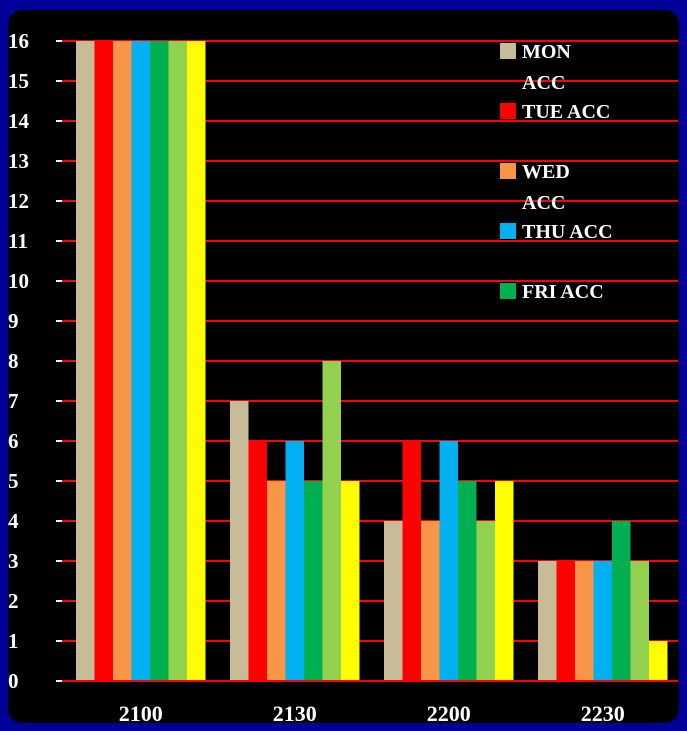 The image size is (687, 731). Describe the element at coordinates (13, 681) in the screenshot. I see `y-tick-label: 0` at that location.